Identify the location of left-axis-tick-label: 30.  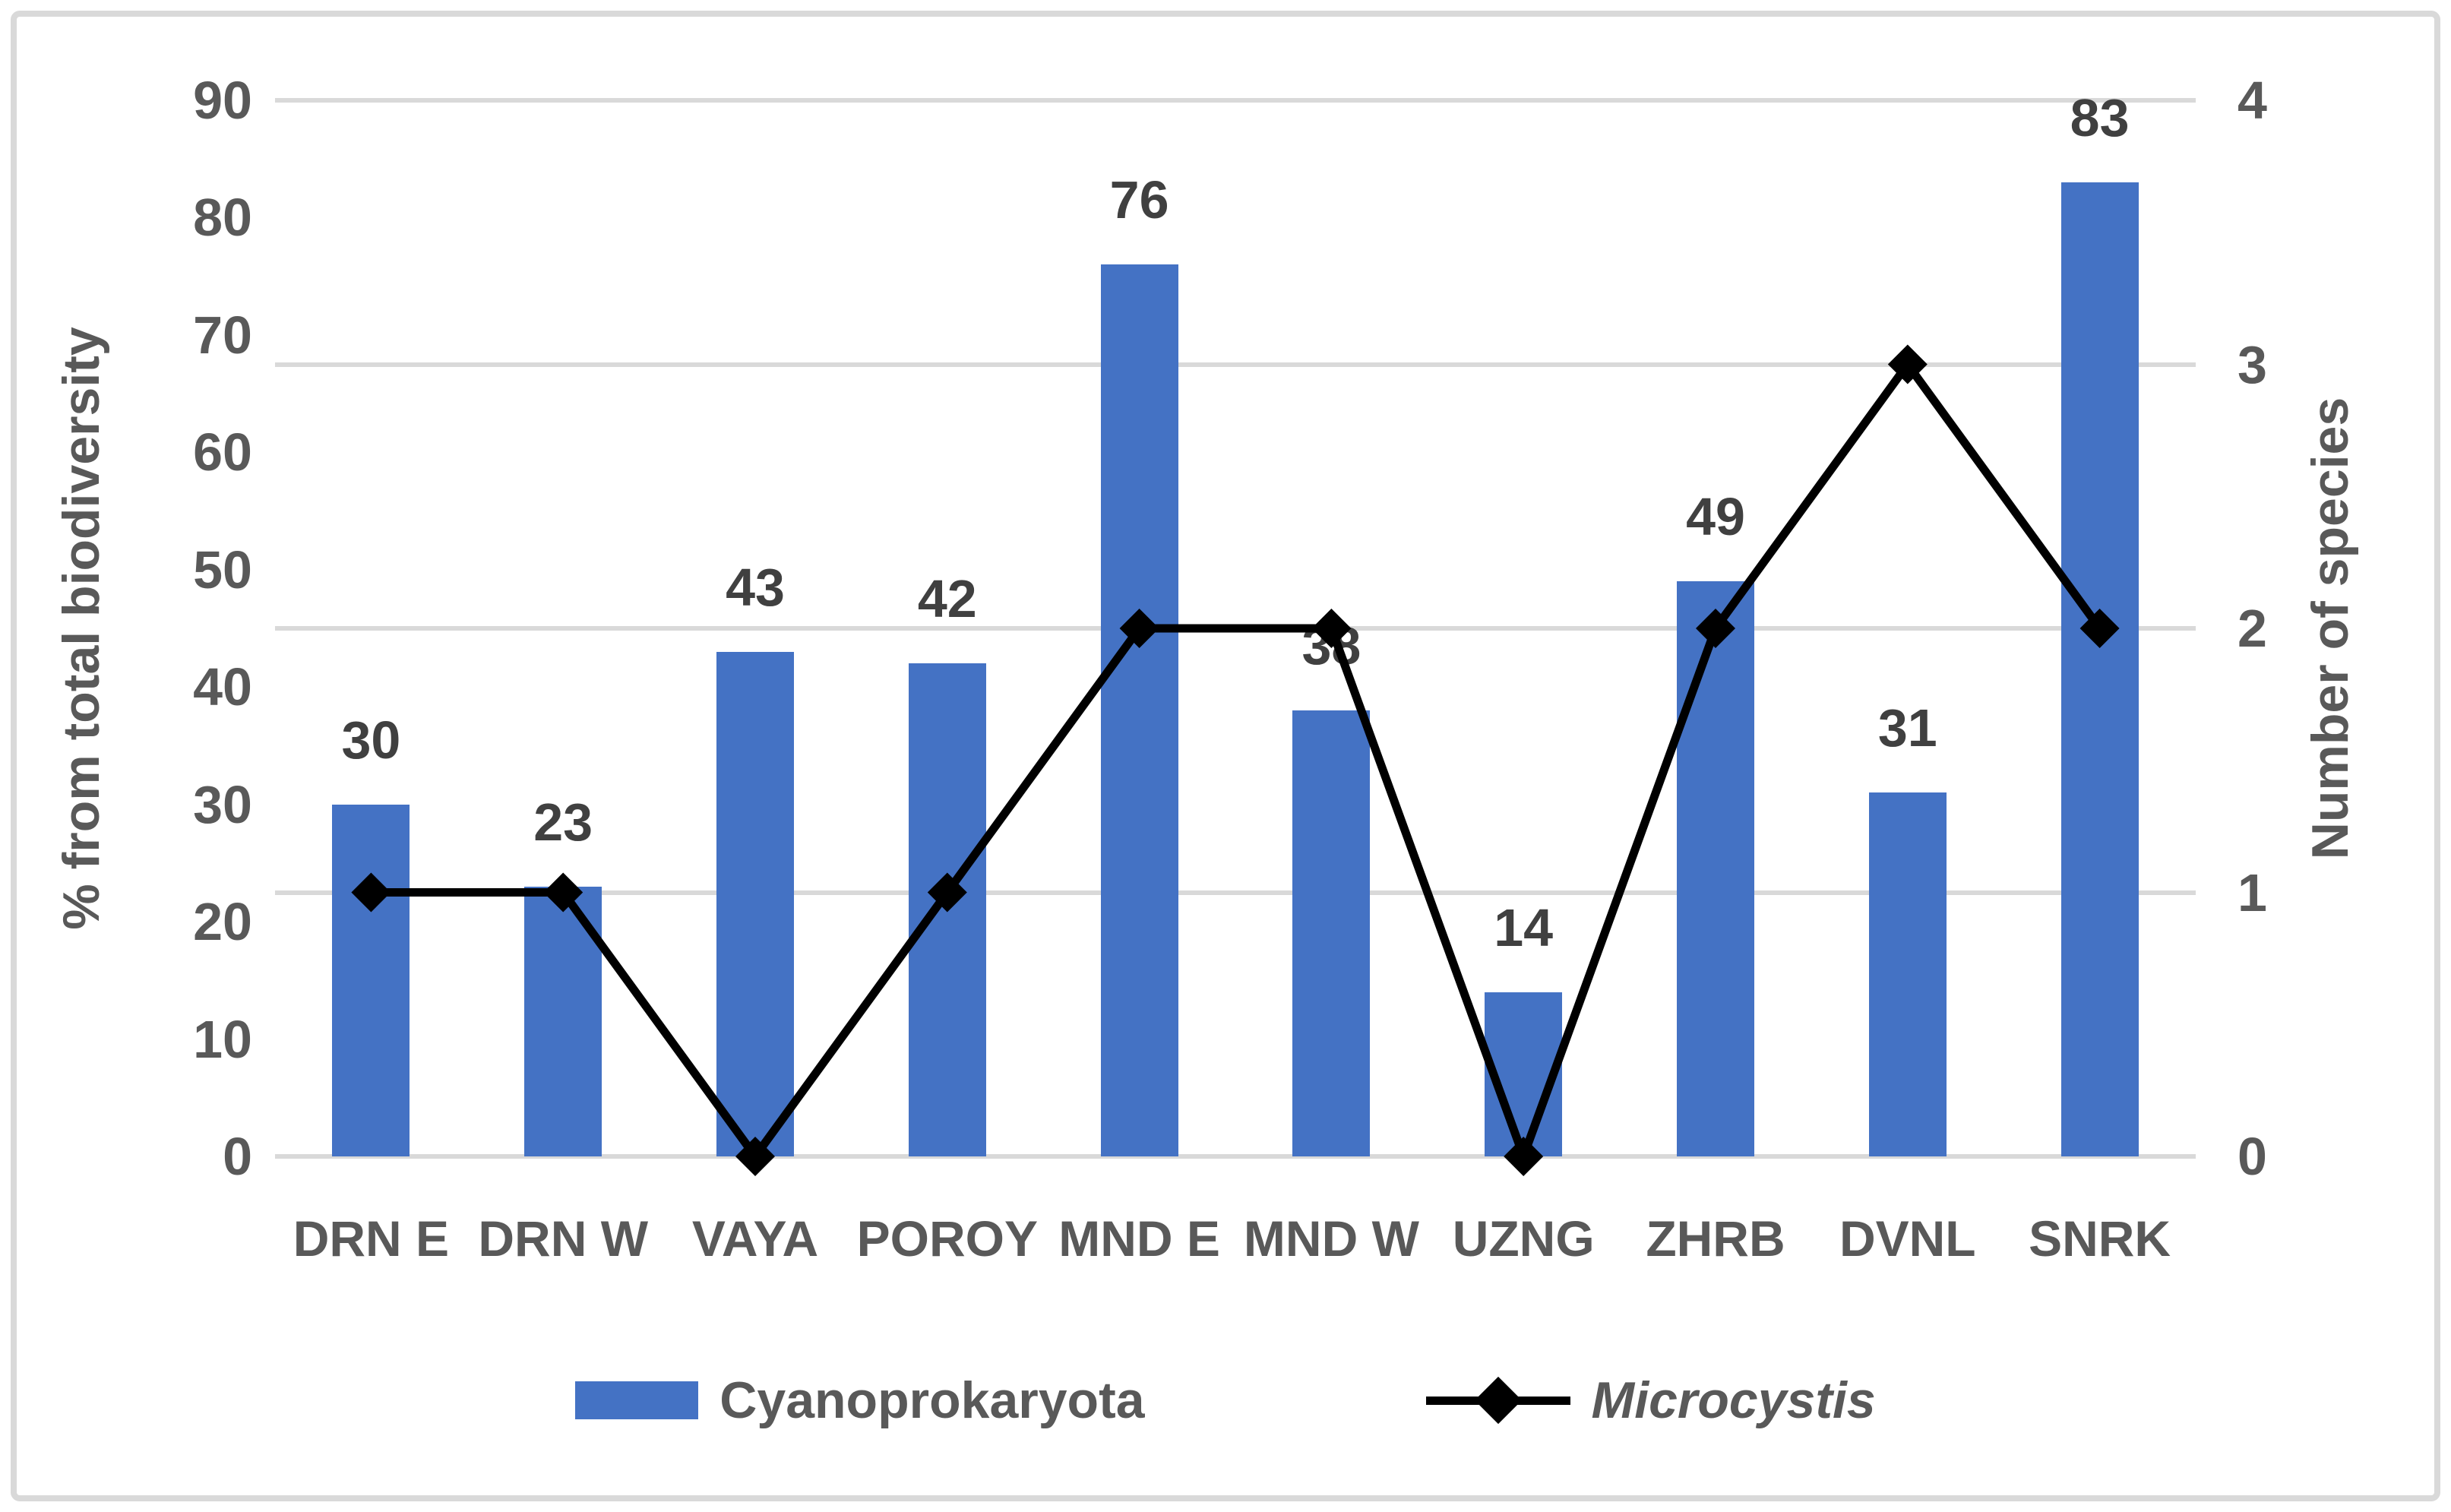
(222, 804).